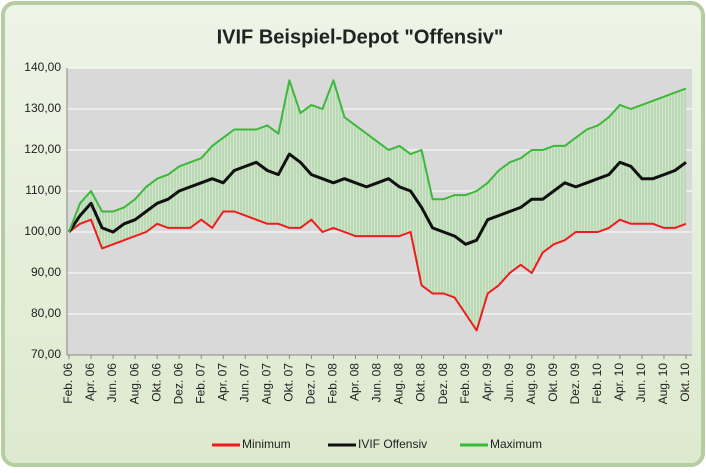 This screenshot has width=706, height=473. I want to click on x-tick-label: Aug. 10, so click(663, 384).